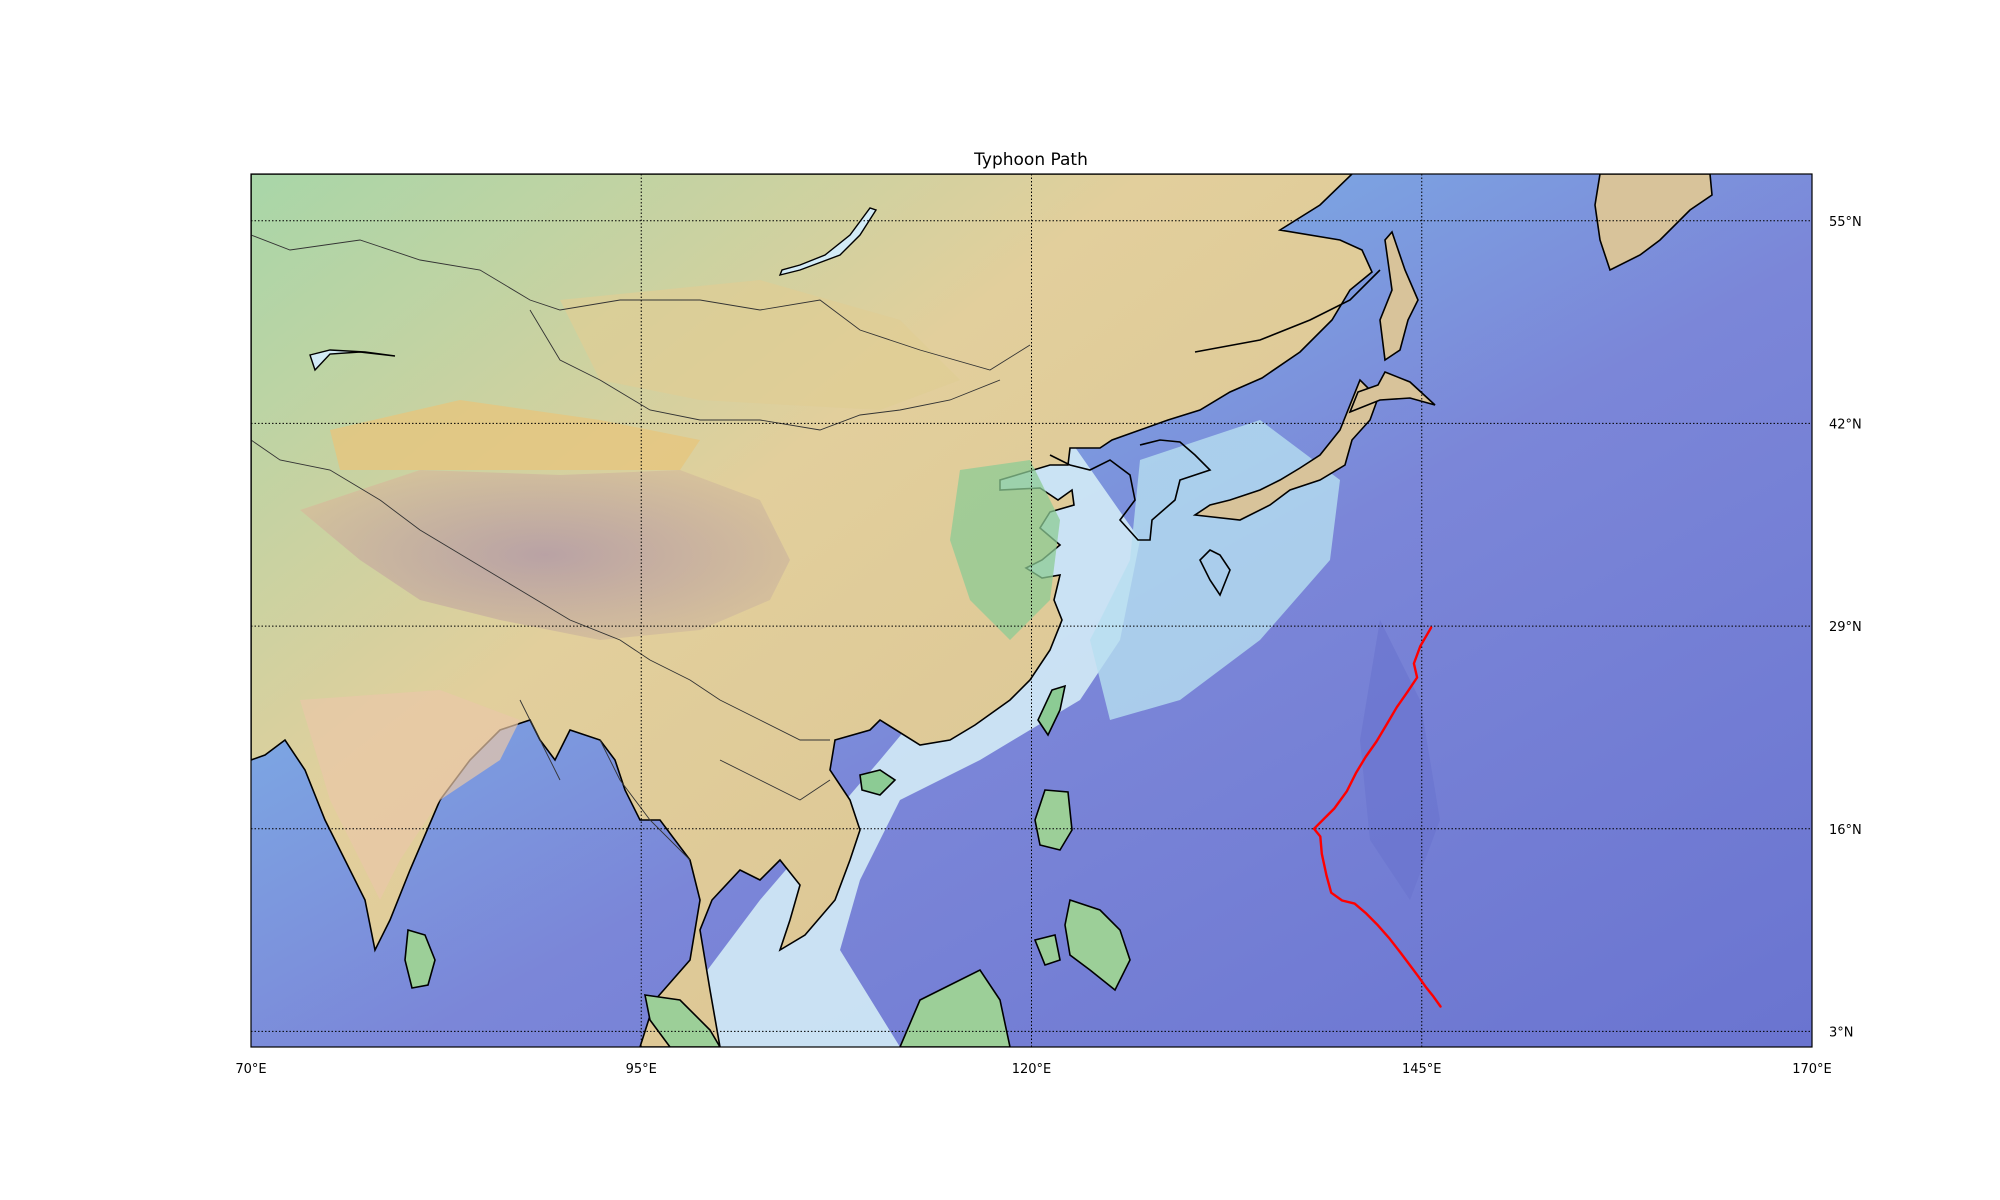  Describe the element at coordinates (1005, 550) in the screenshot. I see `north-china-plain` at that location.